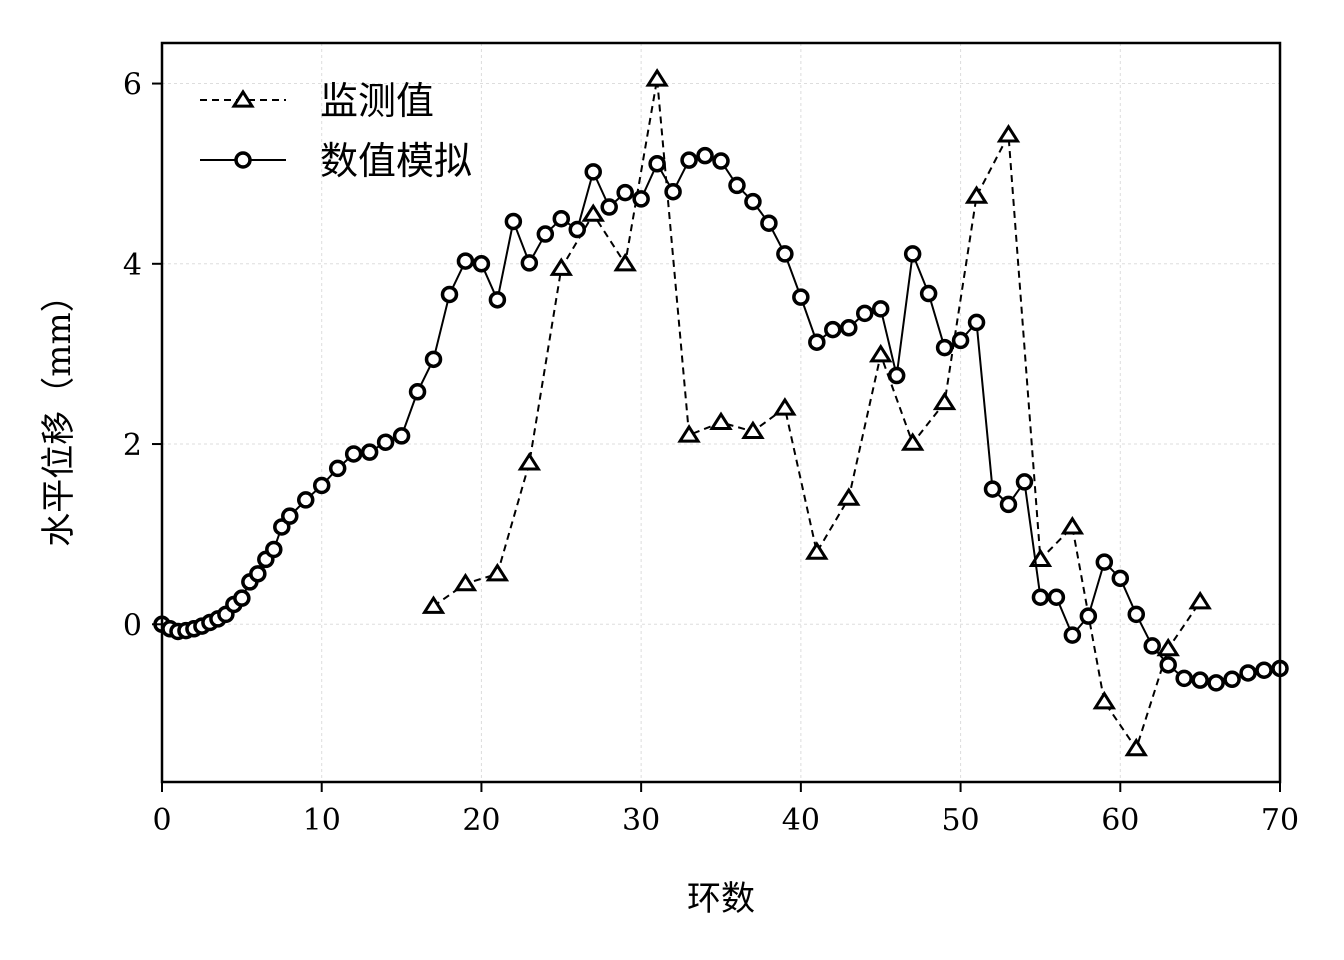 This screenshot has width=1344, height=960. What do you see at coordinates (725, 810) in the screenshot?
I see `x-axis: 0 10 20 30 40 50 60 70` at bounding box center [725, 810].